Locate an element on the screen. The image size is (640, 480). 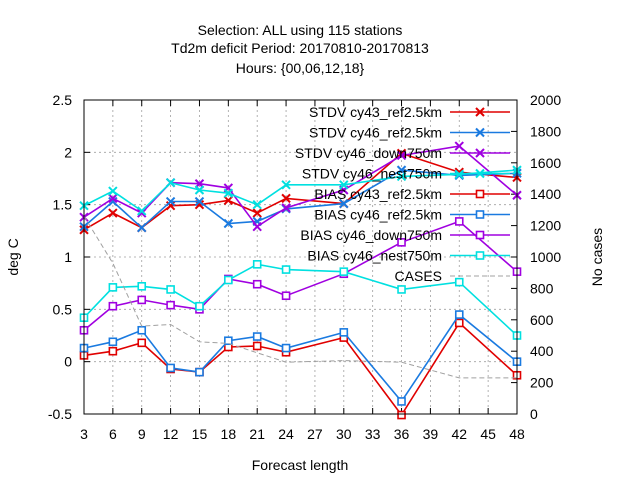
x-tick-label: 27 is located at coordinates (315, 434).